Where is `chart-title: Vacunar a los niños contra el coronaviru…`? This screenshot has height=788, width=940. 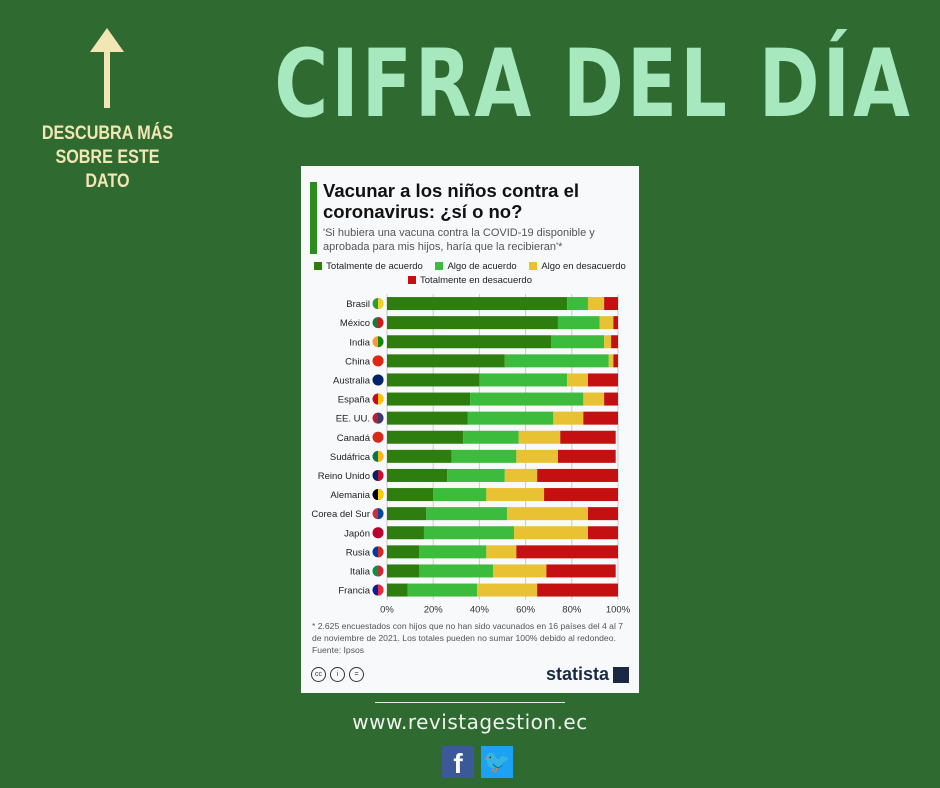 chart-title: Vacunar a los niños contra el coronaviru… is located at coordinates (451, 201).